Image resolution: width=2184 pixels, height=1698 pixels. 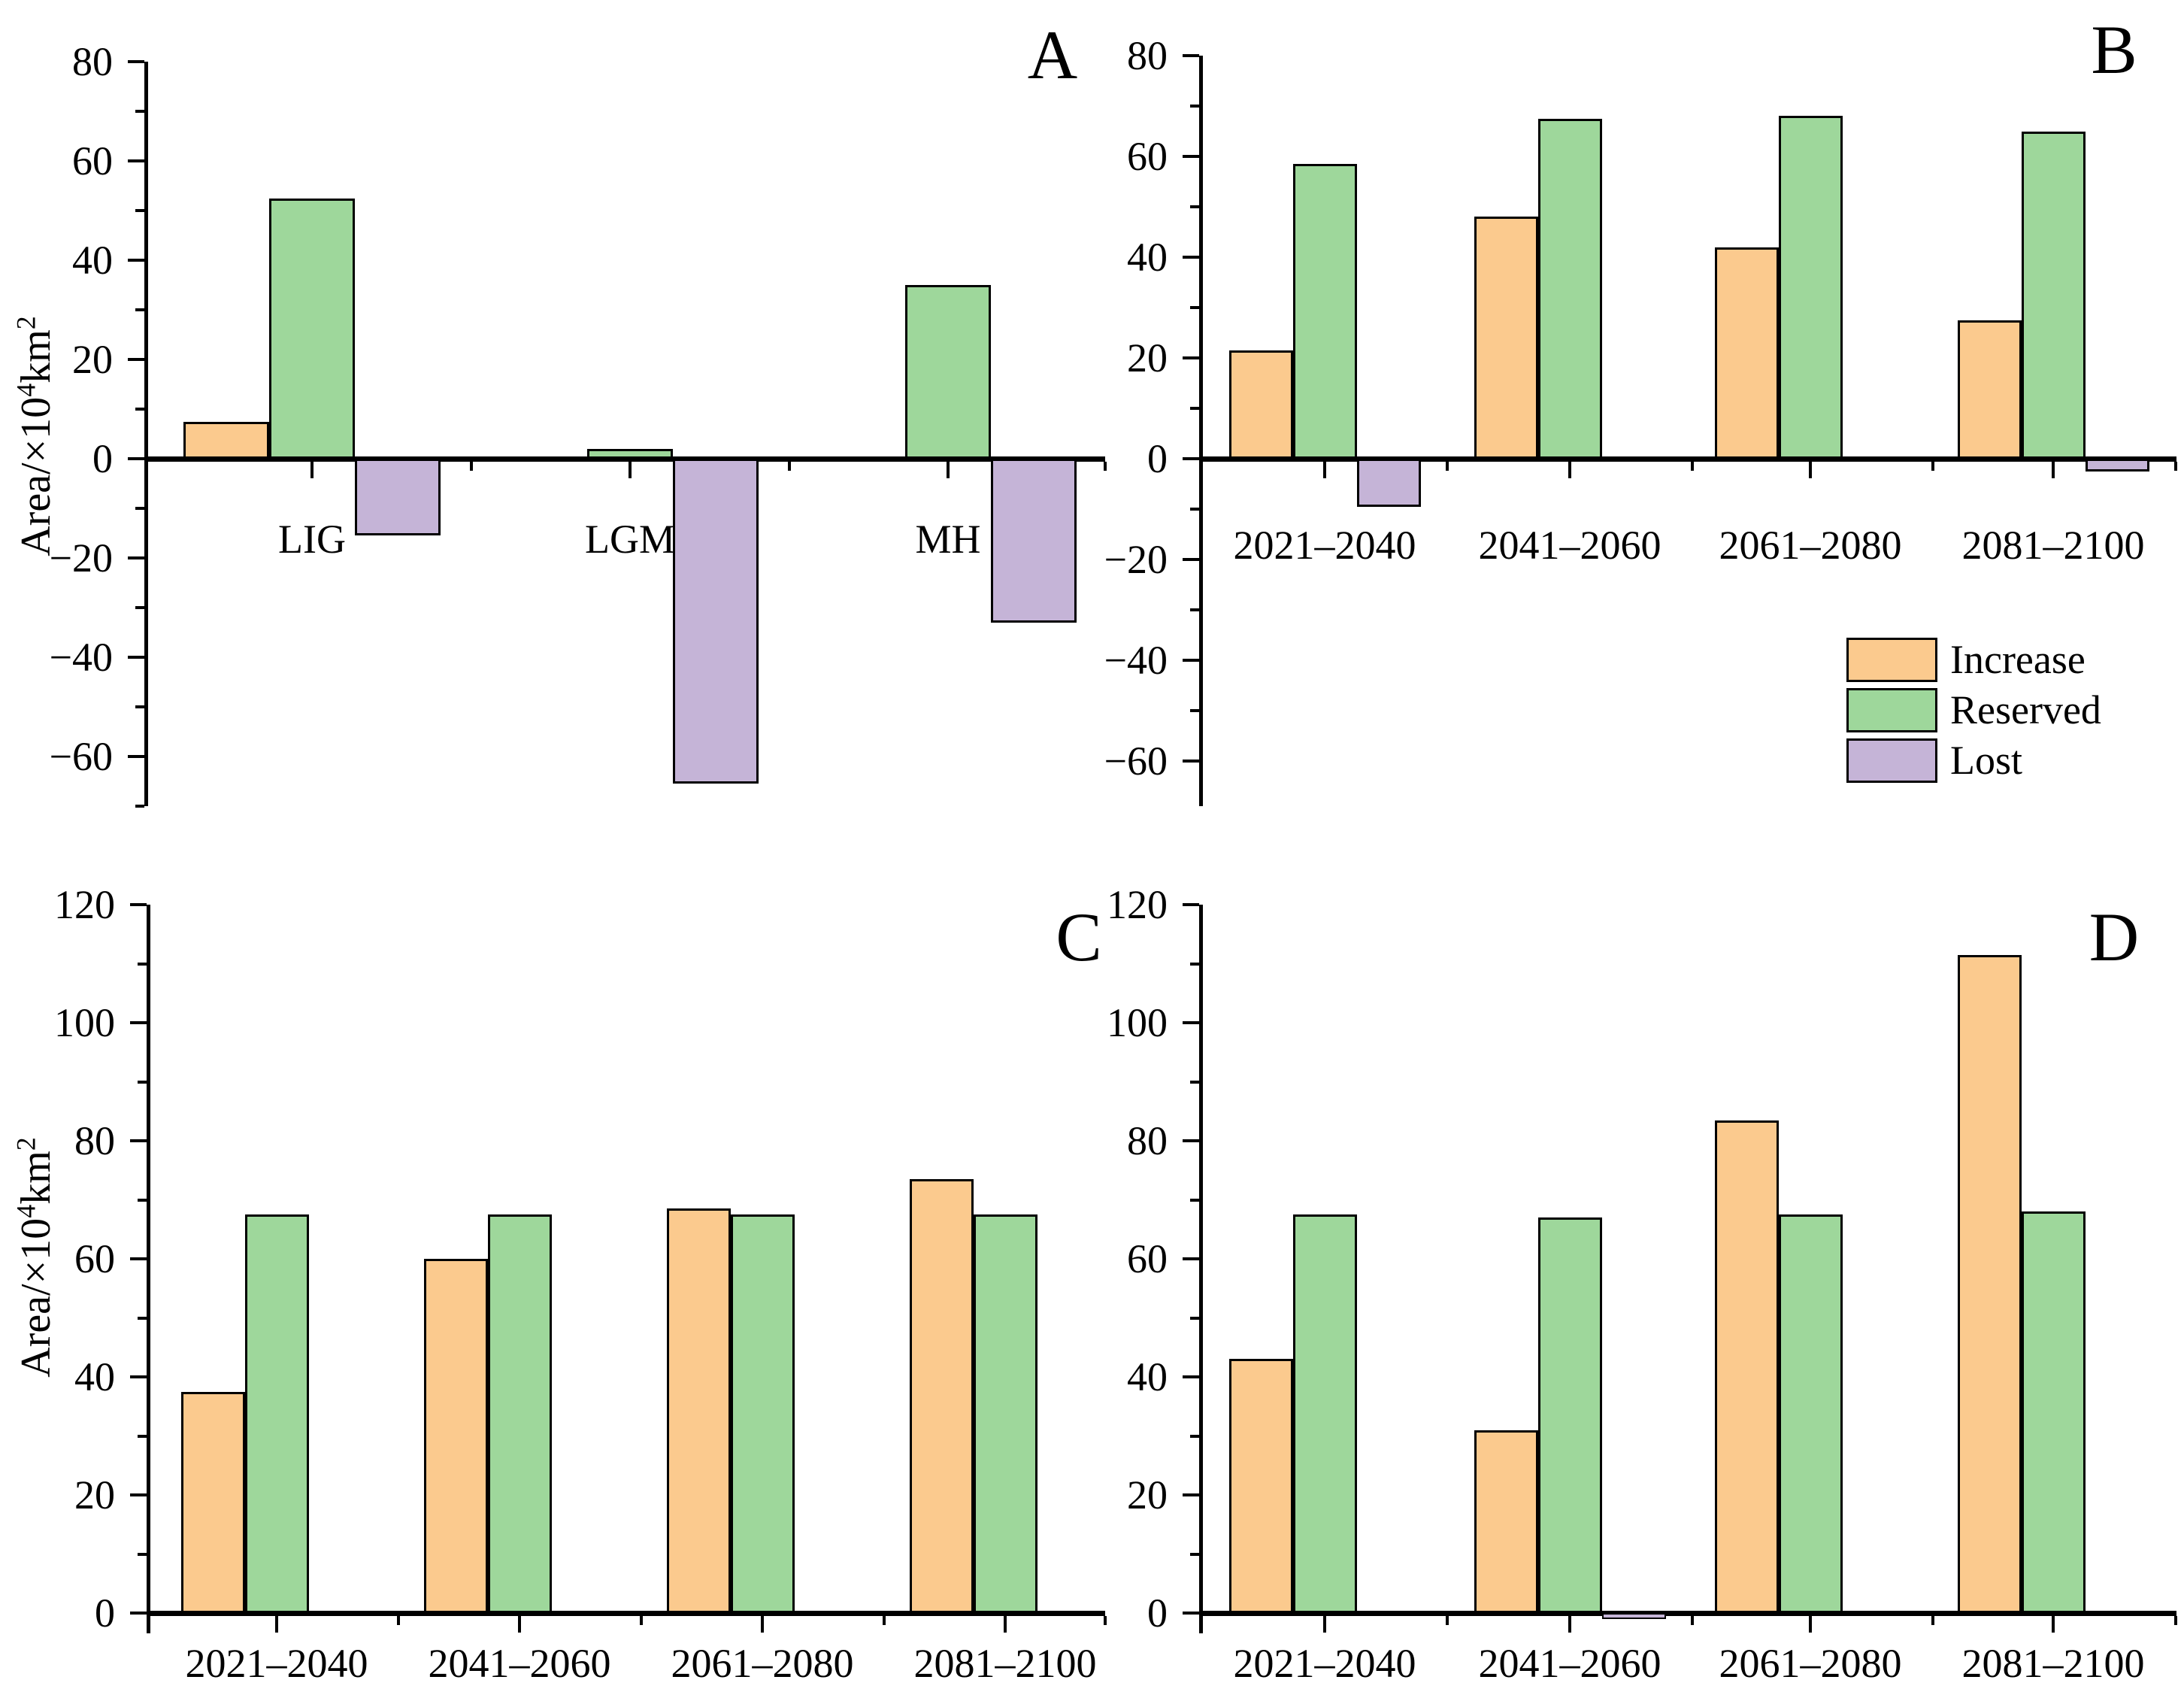 What do you see at coordinates (2025, 709) in the screenshot?
I see `legend-label-reserved: Reserved` at bounding box center [2025, 709].